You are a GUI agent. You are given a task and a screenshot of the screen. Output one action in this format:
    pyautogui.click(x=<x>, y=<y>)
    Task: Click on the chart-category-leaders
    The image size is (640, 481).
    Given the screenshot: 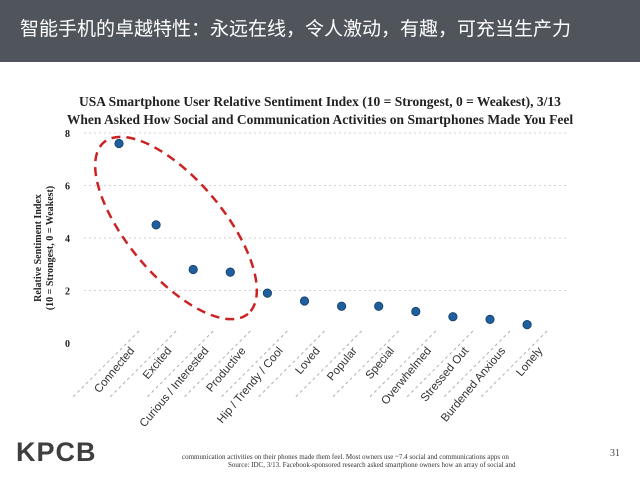 What is the action you would take?
    pyautogui.click(x=309, y=364)
    